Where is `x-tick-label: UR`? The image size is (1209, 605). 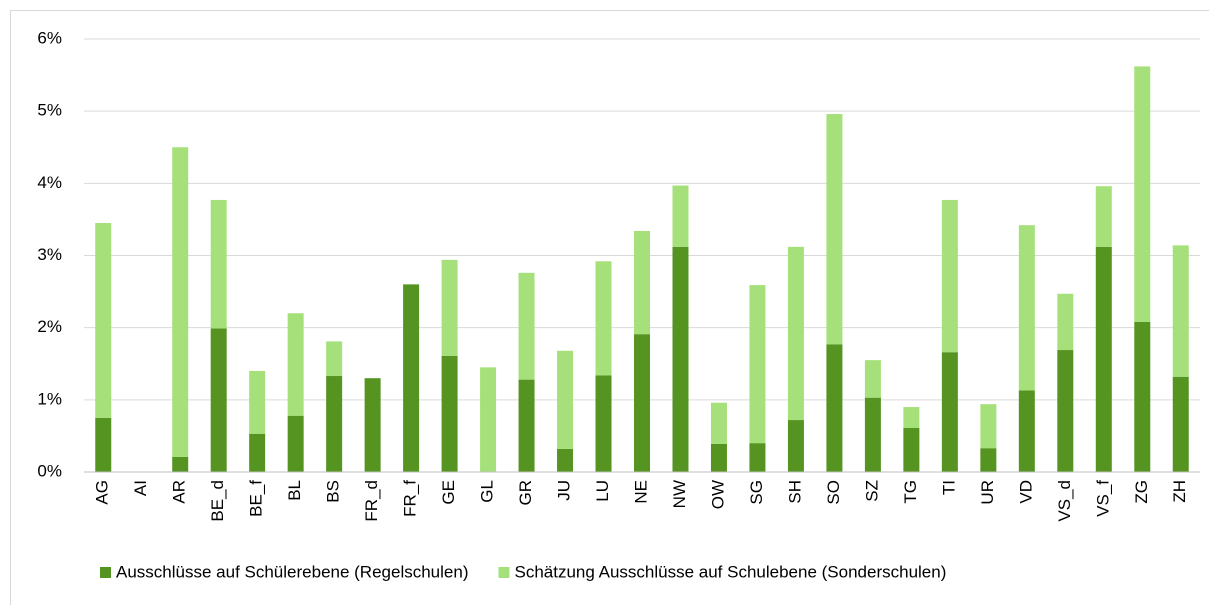 x-tick-label: UR is located at coordinates (987, 492).